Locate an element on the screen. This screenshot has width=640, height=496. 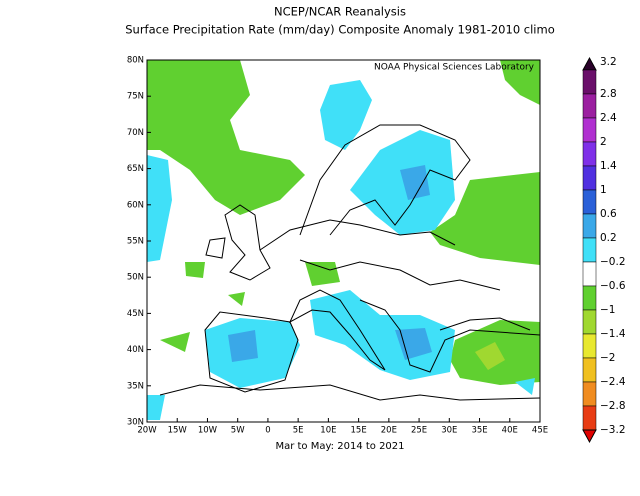
colorbar-label: −2 is located at coordinates (607, 358).